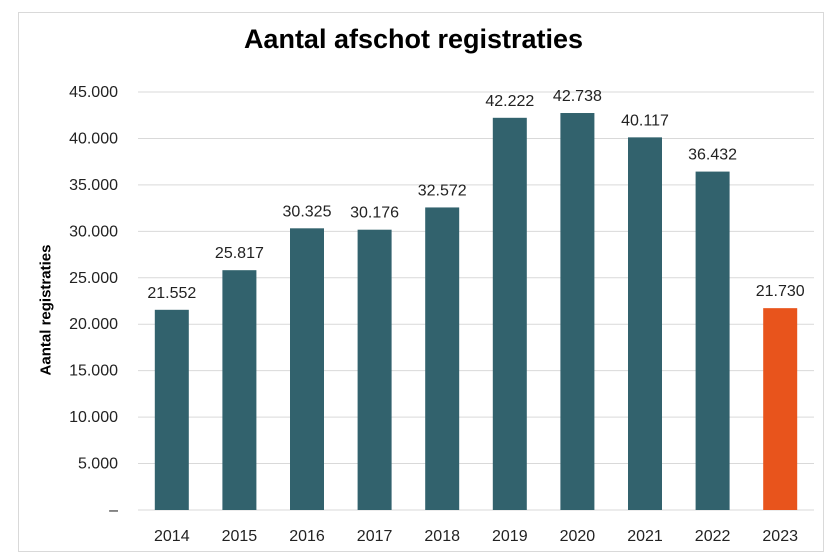  I want to click on x-tick-label: 2022, so click(713, 536).